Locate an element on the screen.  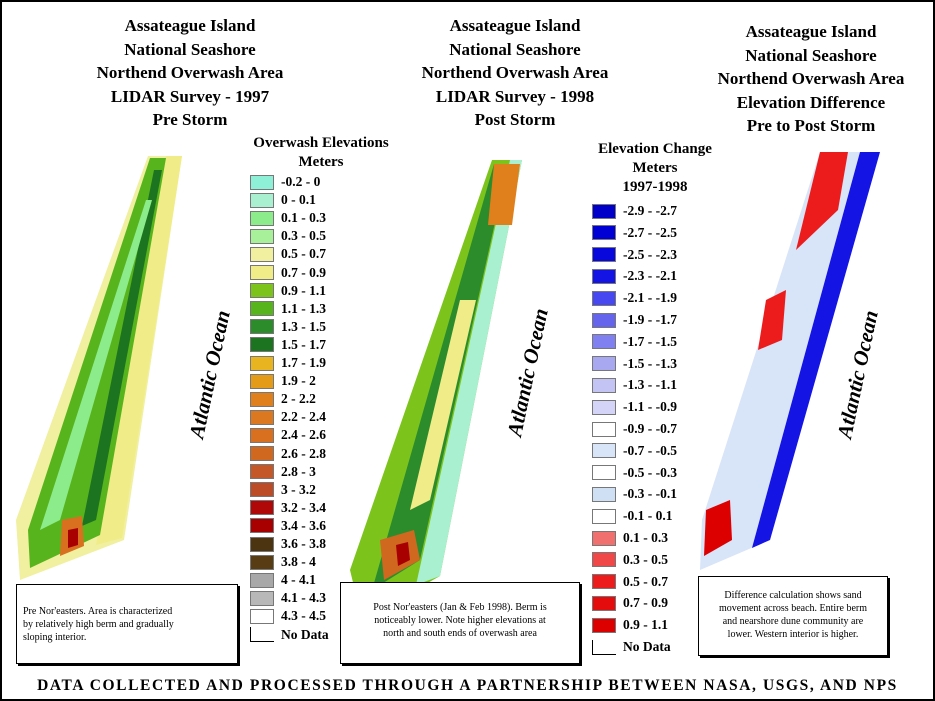
change-legend-label: No Data is located at coordinates (647, 646).